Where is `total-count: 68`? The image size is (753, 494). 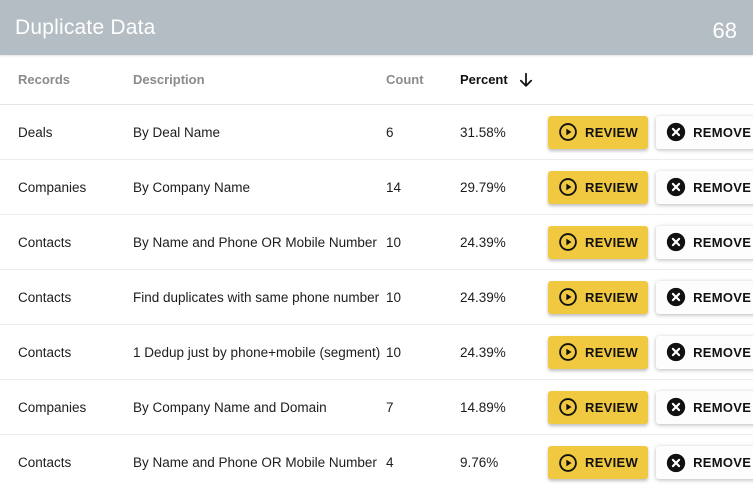
total-count: 68 is located at coordinates (724, 30).